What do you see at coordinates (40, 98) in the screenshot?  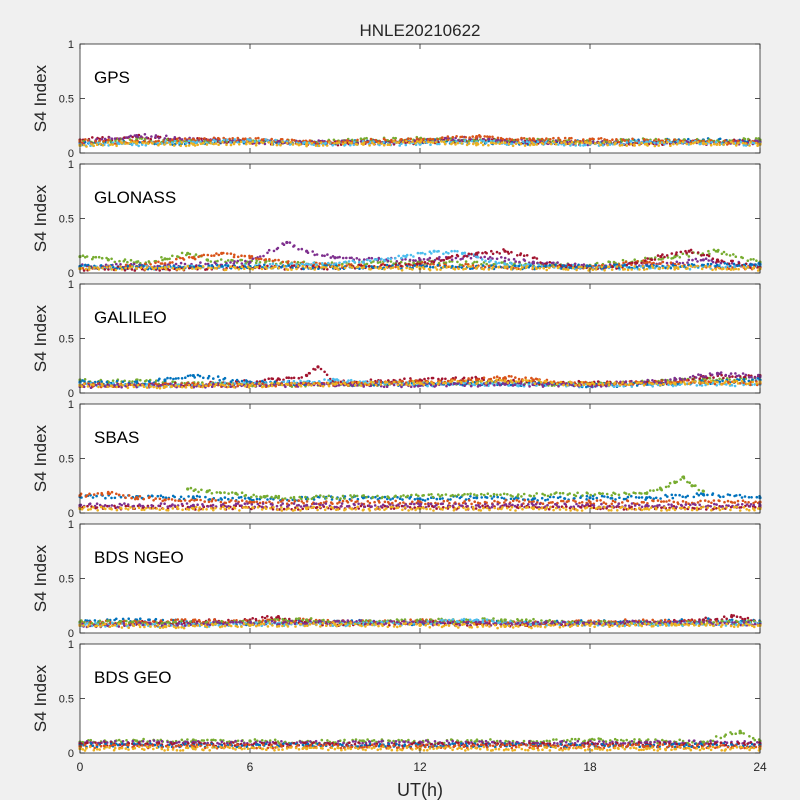 I see `y-axis-label: S4 Index` at bounding box center [40, 98].